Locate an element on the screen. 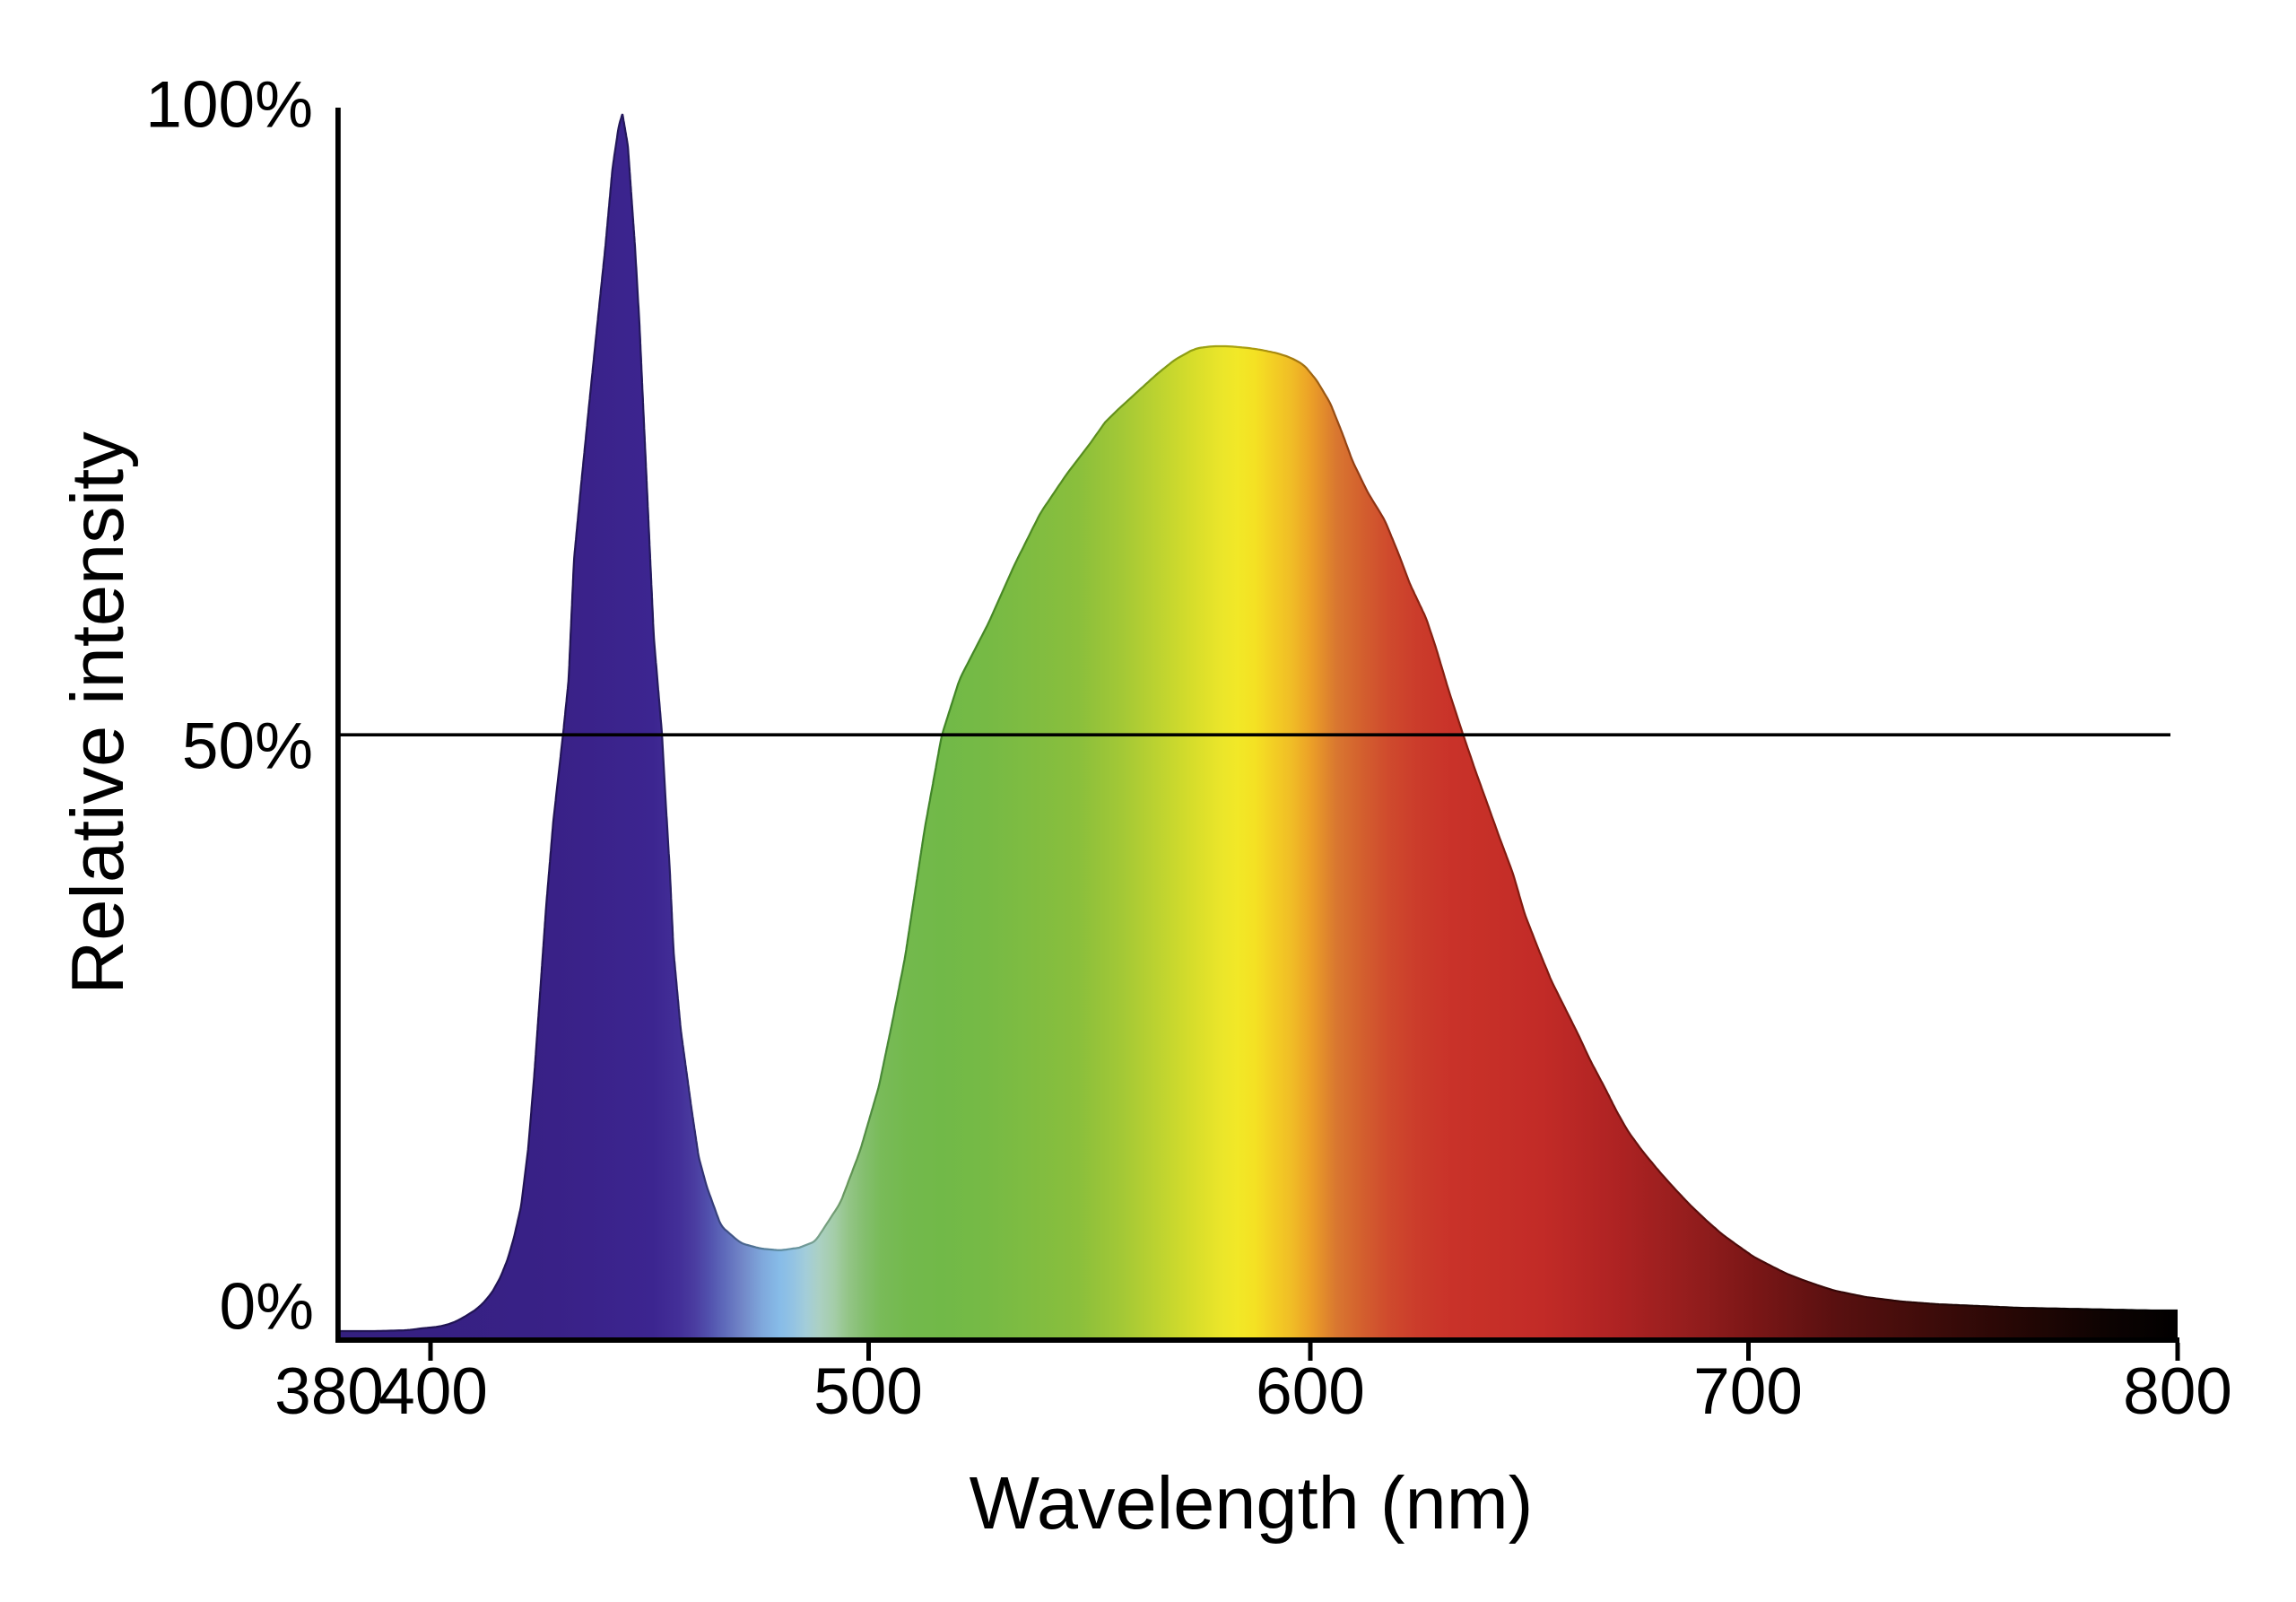  svg-text: 500 is located at coordinates (868, 1391).